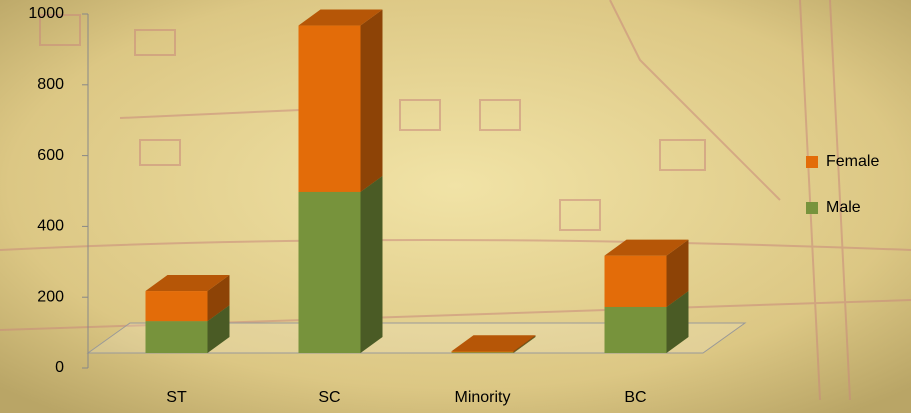 This screenshot has height=413, width=911. Describe the element at coordinates (46, 13) in the screenshot. I see `y-tick-label: 1000` at that location.